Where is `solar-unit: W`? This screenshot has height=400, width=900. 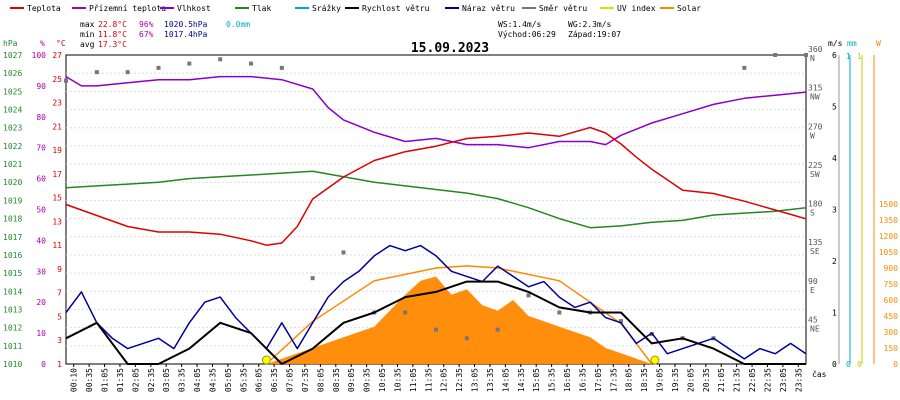 solar-unit: W is located at coordinates (878, 43).